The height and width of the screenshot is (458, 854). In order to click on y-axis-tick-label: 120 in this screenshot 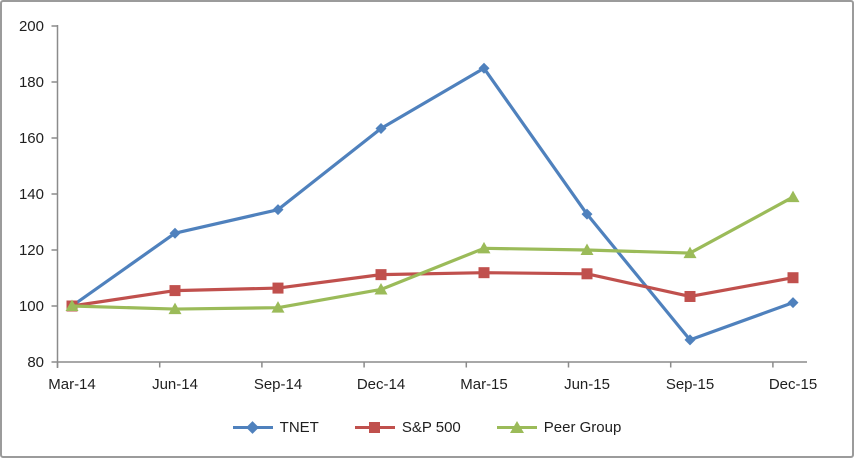, I will do `click(31, 250)`.